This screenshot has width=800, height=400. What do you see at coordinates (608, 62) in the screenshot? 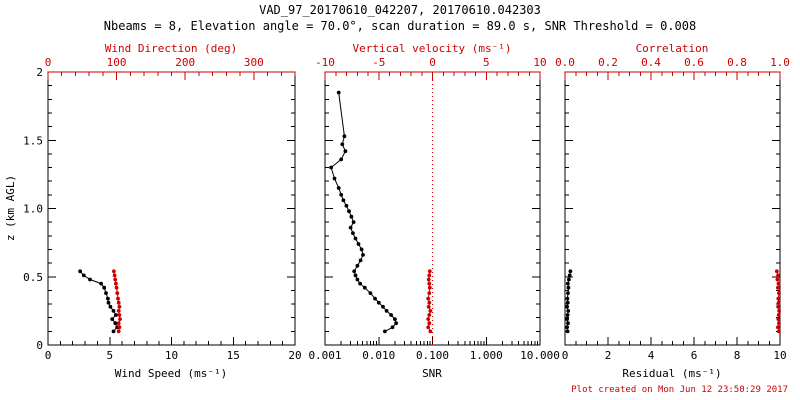
I see `svg-text: 0.2` at bounding box center [608, 62].